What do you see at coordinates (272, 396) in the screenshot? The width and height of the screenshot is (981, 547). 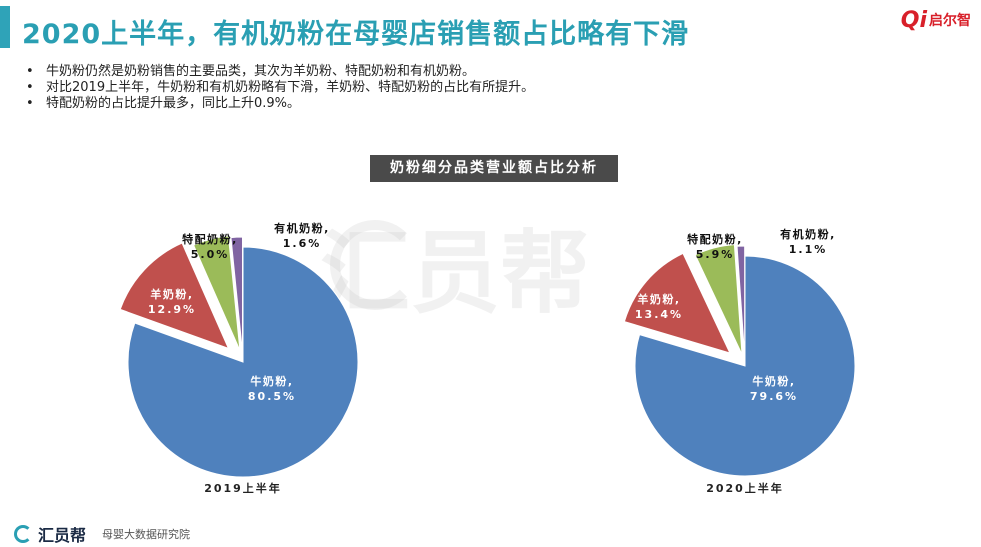 I see `slice-value-label-cow: 80.5%` at bounding box center [272, 396].